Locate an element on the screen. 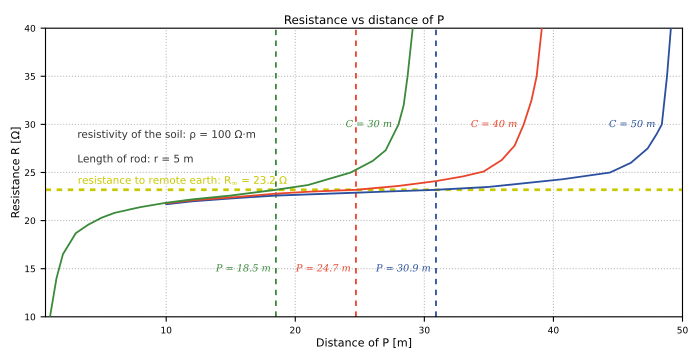 The image size is (700, 352). x-tick-label: 40 is located at coordinates (553, 330).